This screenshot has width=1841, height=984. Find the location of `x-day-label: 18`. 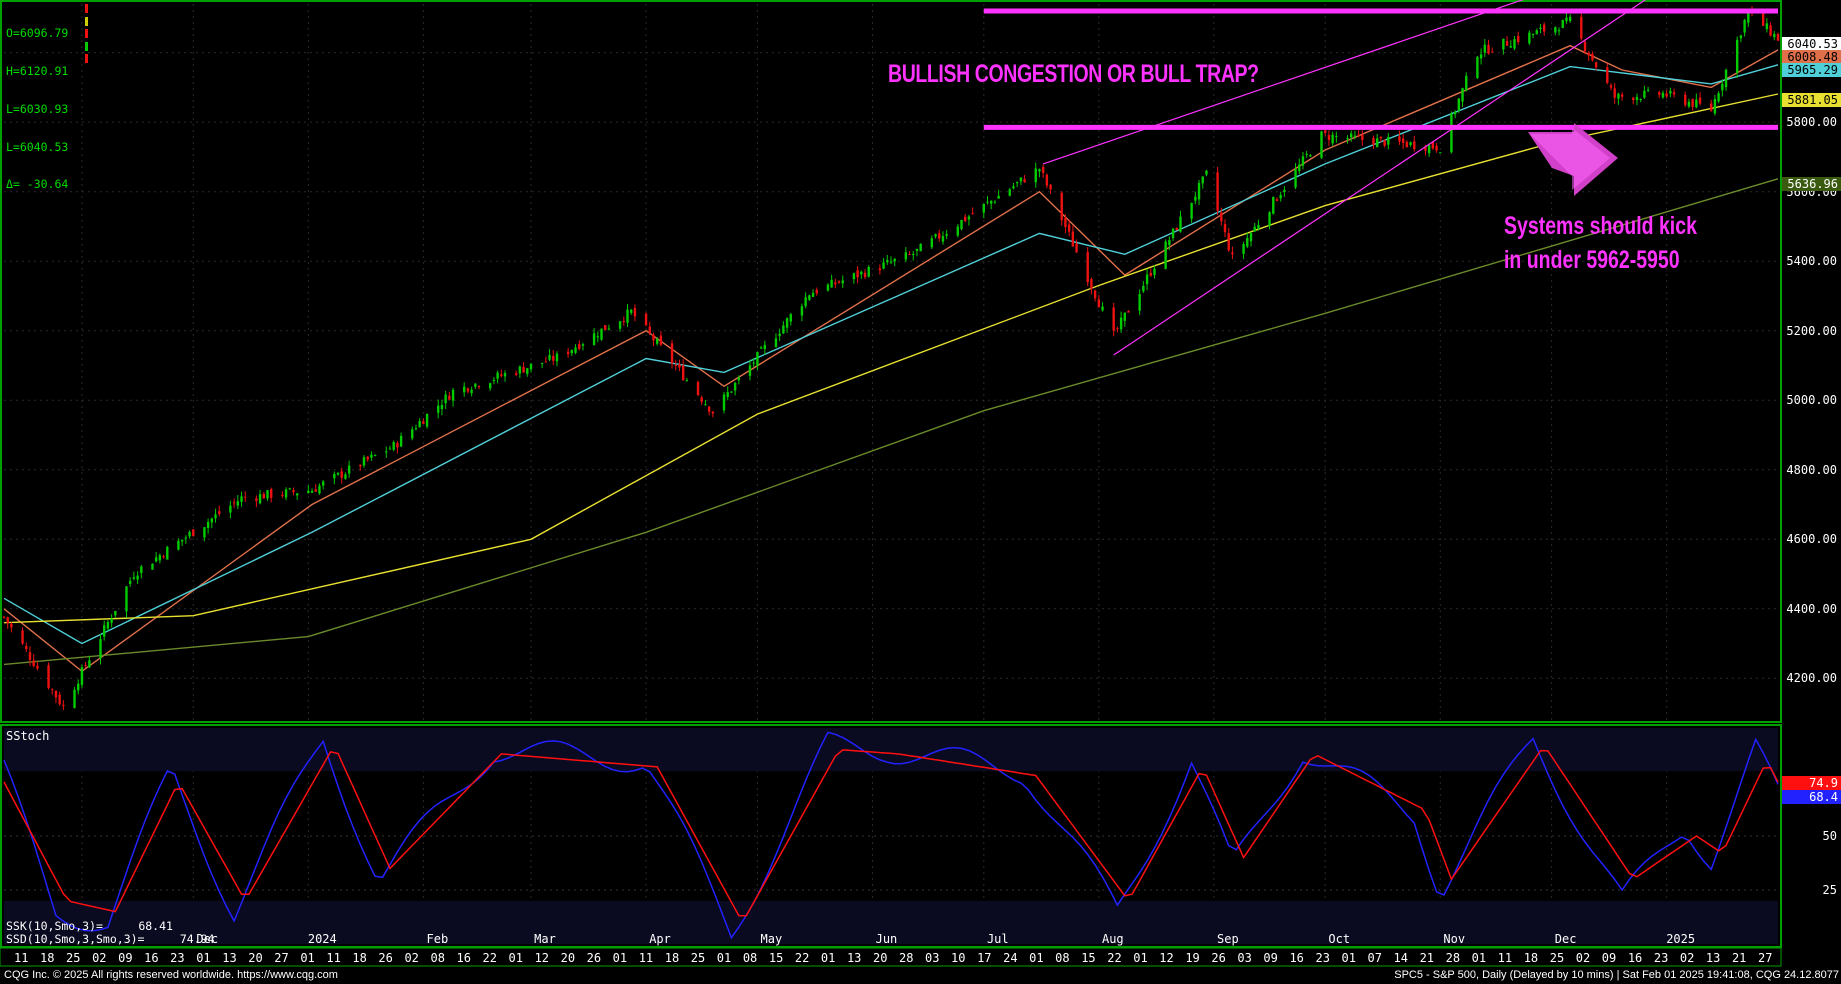

x-day-label: 18 is located at coordinates (1531, 958).